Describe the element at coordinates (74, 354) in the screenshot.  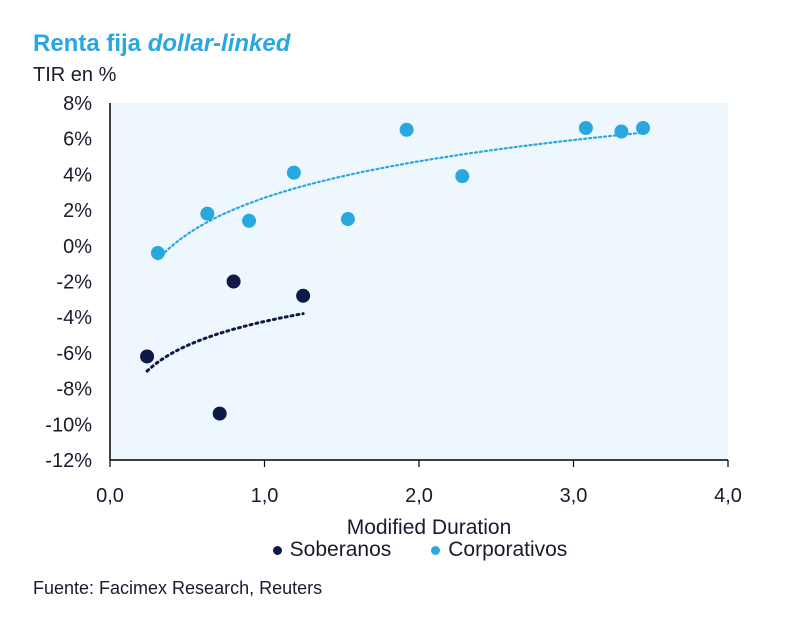
I see `y-tick-label: -6%` at that location.